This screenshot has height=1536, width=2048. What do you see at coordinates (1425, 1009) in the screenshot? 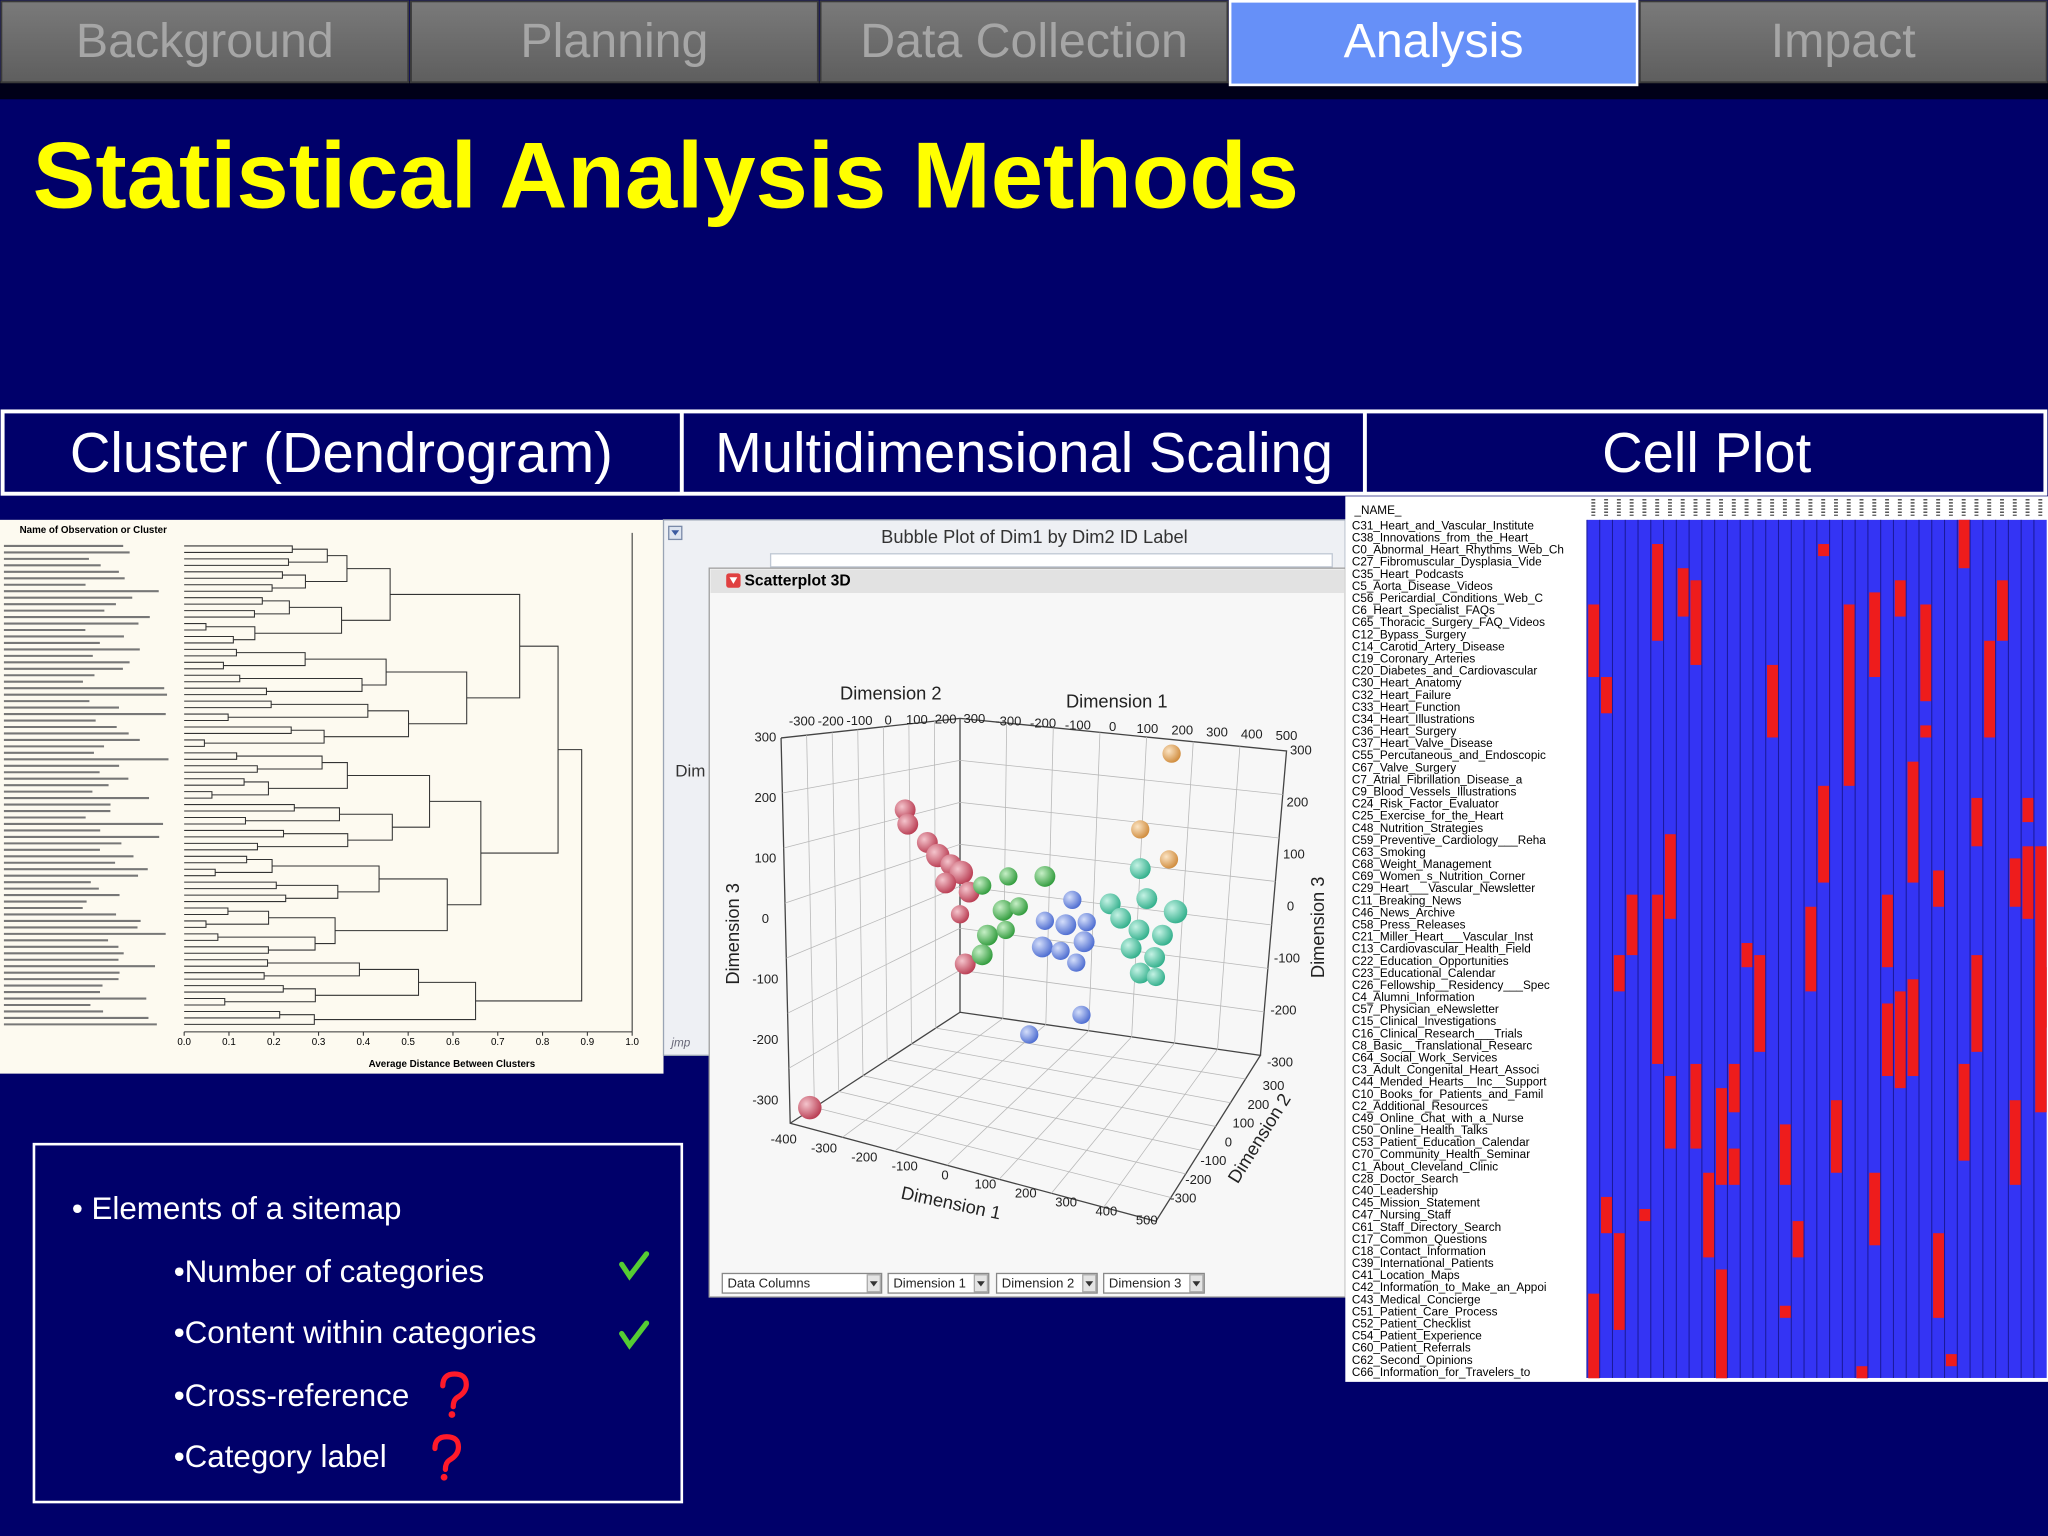
I see `row-label: C57_Physician_eNewsletter` at bounding box center [1425, 1009].